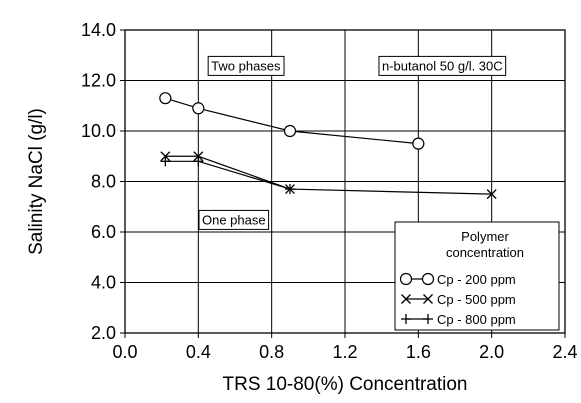 The image size is (581, 403). Describe the element at coordinates (476, 319) in the screenshot. I see `legend-label: Cp - 800 ppm` at that location.